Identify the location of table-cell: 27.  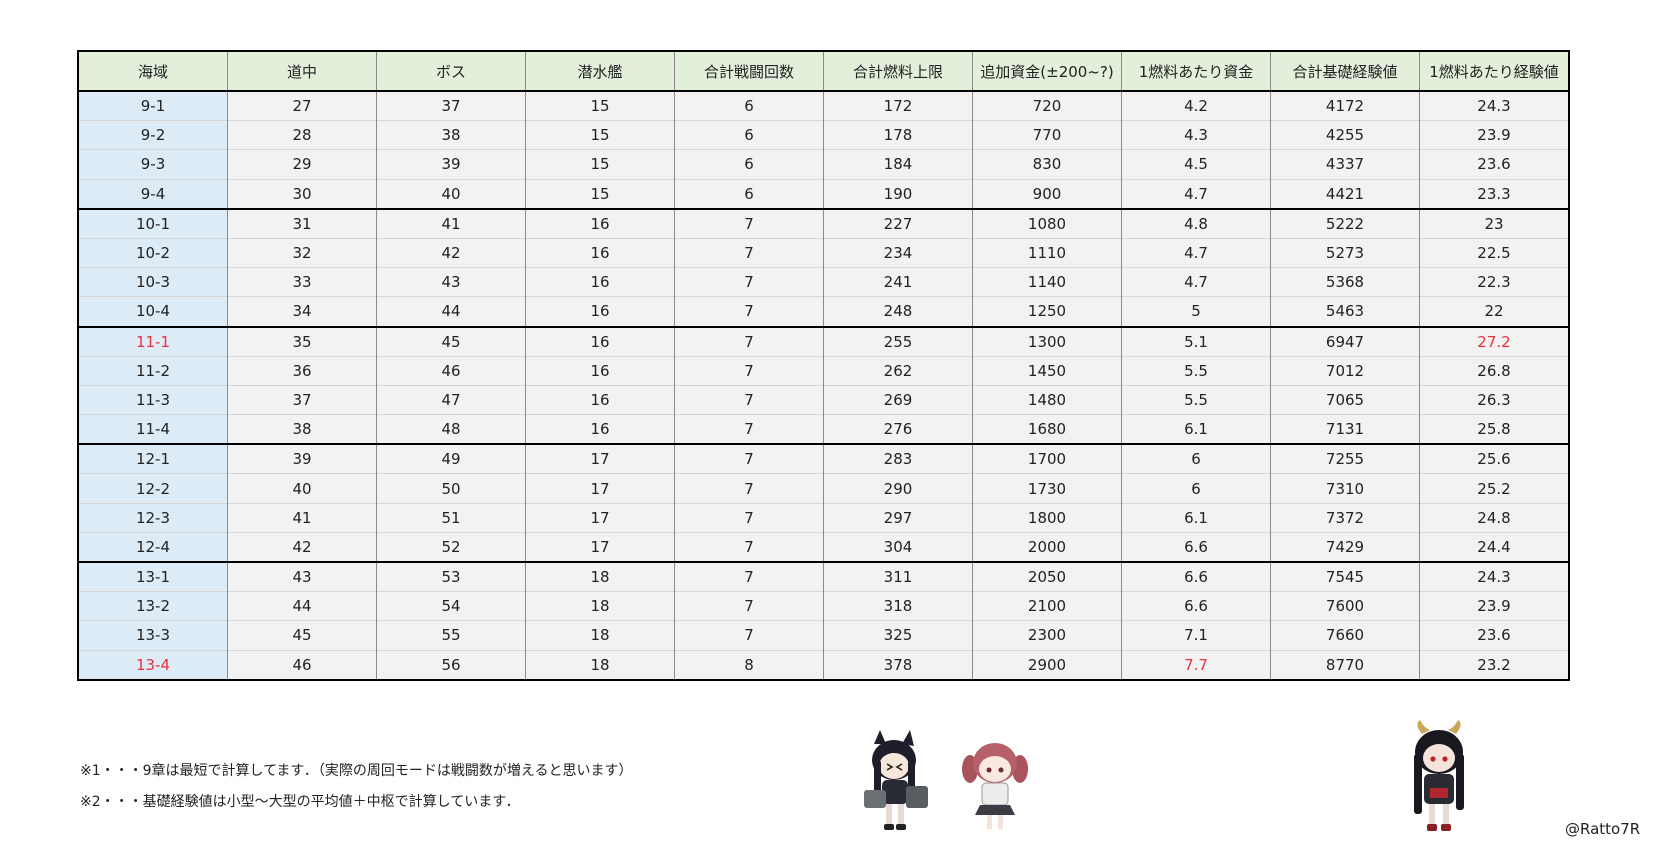
(302, 105).